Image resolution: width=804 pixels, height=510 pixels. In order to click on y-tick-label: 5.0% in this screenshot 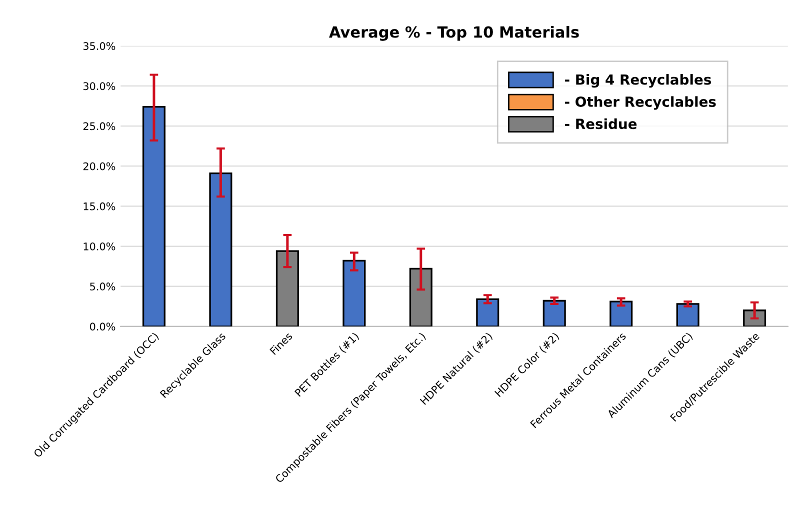, I will do `click(103, 286)`.